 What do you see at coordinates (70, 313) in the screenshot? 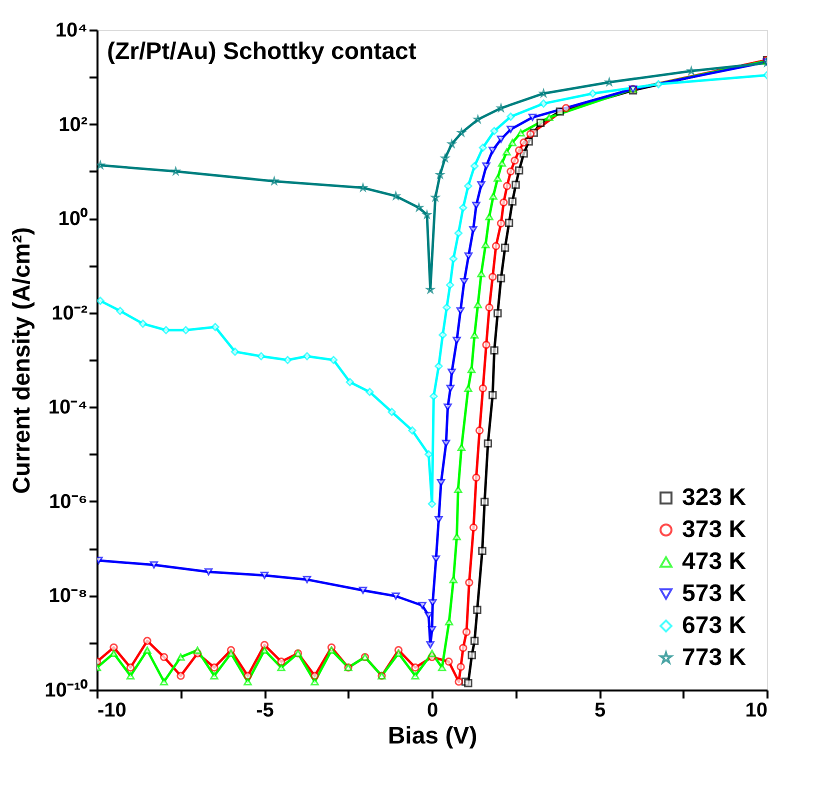
I see `y-tick-label: 10⁻²` at bounding box center [70, 313].